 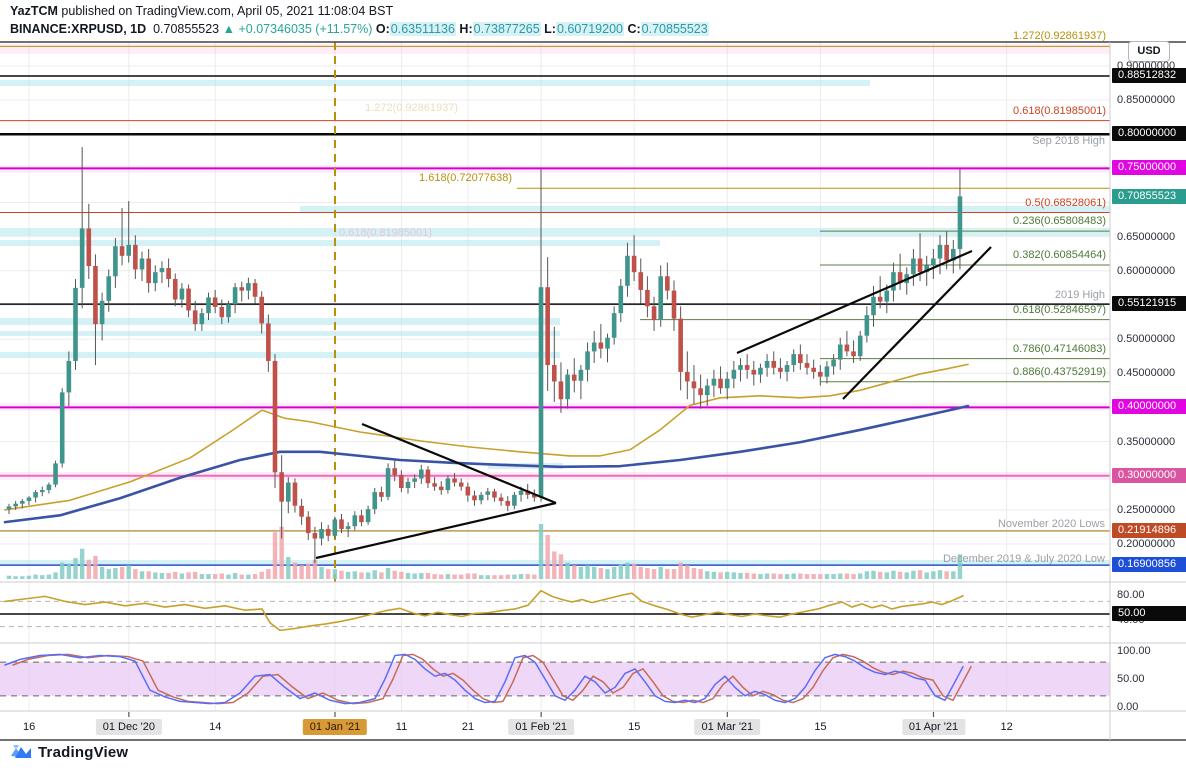 What do you see at coordinates (1149, 51) in the screenshot?
I see `currency-usd-button: USD` at bounding box center [1149, 51].